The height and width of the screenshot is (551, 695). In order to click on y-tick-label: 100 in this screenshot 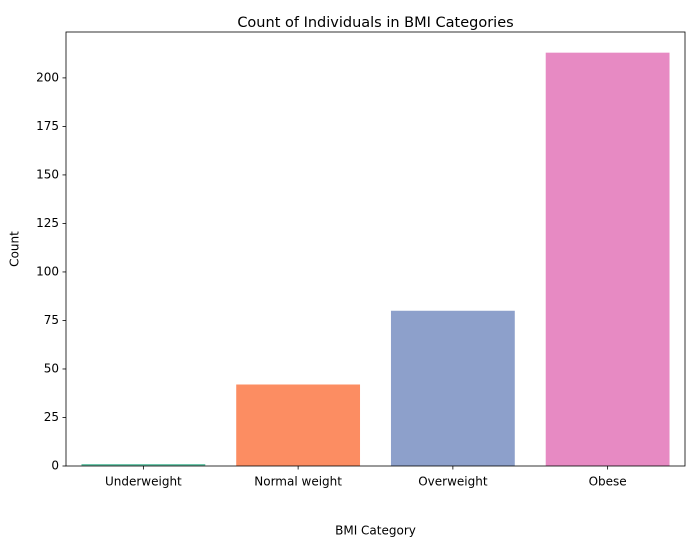, I will do `click(47, 271)`.